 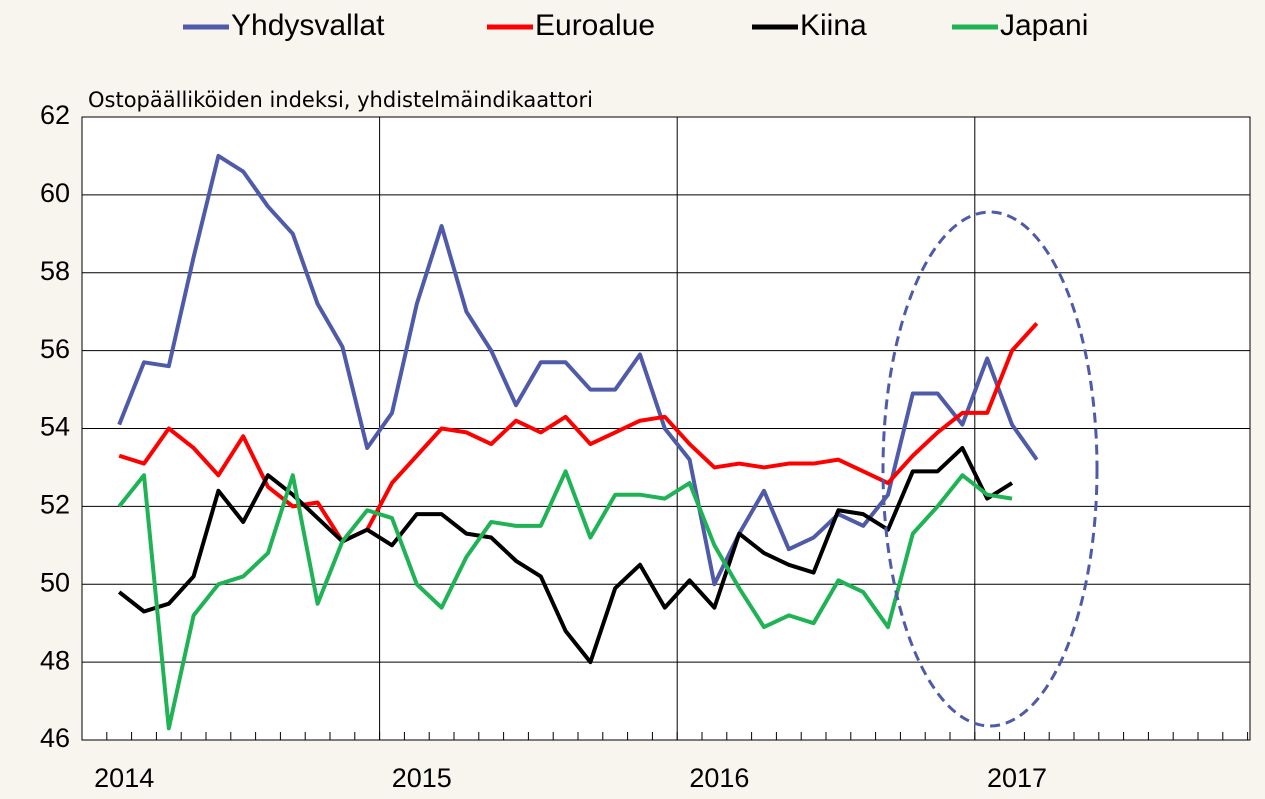 What do you see at coordinates (422, 778) in the screenshot?
I see `x-tick-label: 2015` at bounding box center [422, 778].